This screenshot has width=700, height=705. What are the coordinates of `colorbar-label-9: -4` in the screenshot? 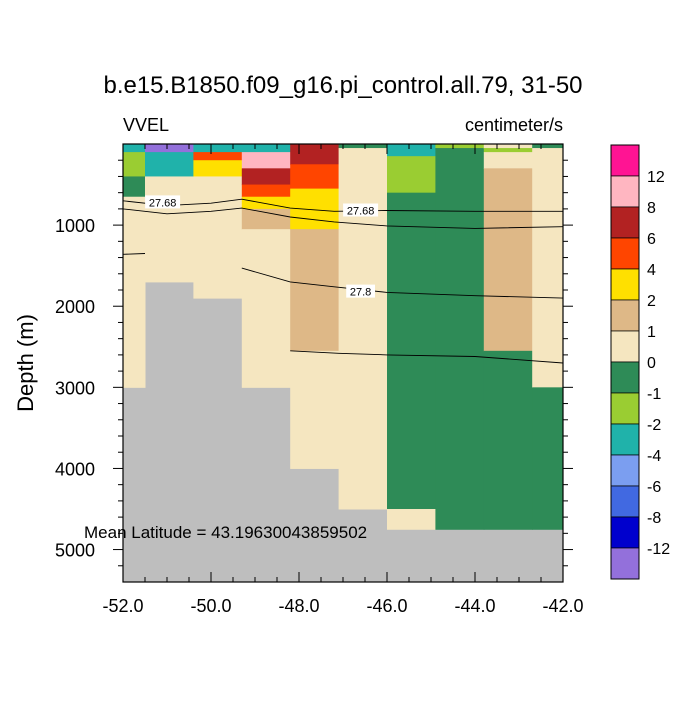 It's located at (654, 456).